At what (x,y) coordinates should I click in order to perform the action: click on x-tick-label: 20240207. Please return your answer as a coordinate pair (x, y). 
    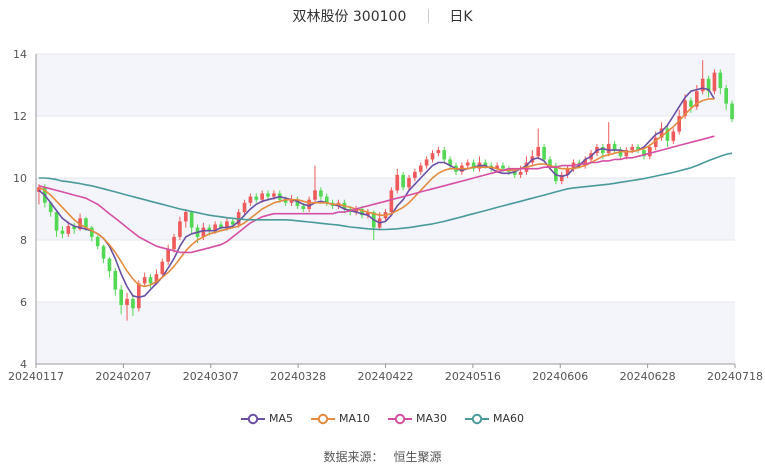
    Looking at the image, I should click on (123, 376).